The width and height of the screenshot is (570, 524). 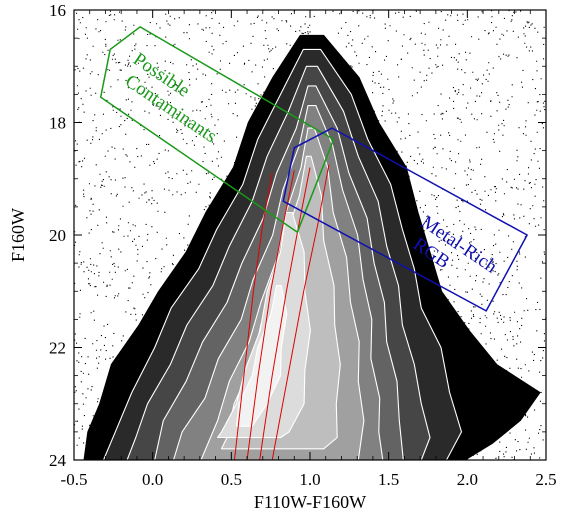 What do you see at coordinates (57, 10) in the screenshot?
I see `y-tick-label: 16` at bounding box center [57, 10].